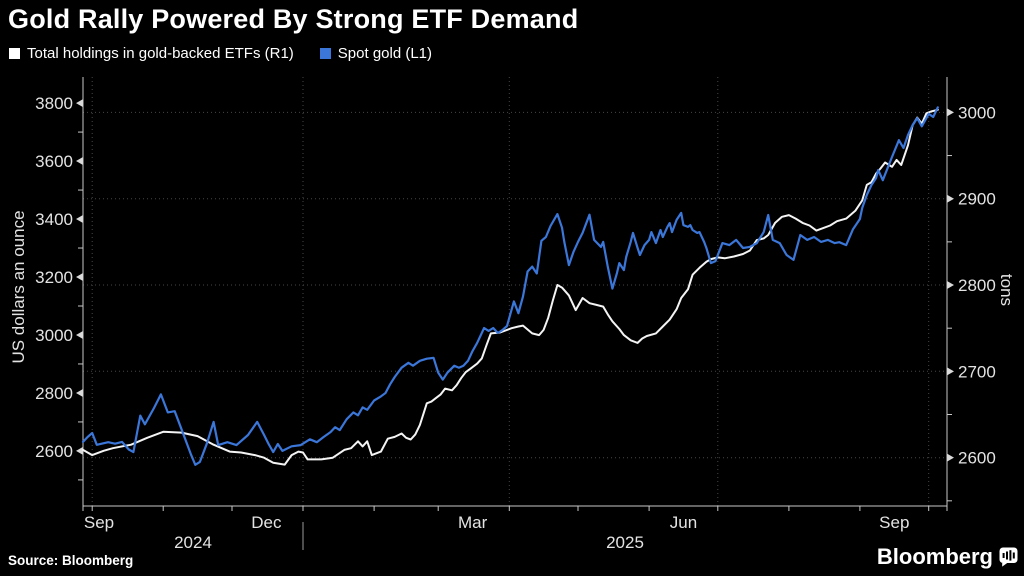 The height and width of the screenshot is (576, 1024). What do you see at coordinates (266, 522) in the screenshot?
I see `svg-text: Dec` at bounding box center [266, 522].